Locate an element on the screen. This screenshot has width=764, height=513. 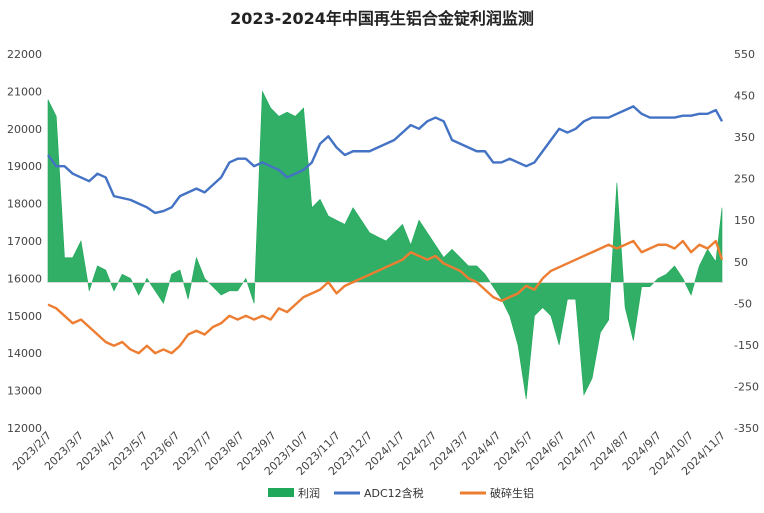
legend-label: ADC12含税 is located at coordinates (394, 493).